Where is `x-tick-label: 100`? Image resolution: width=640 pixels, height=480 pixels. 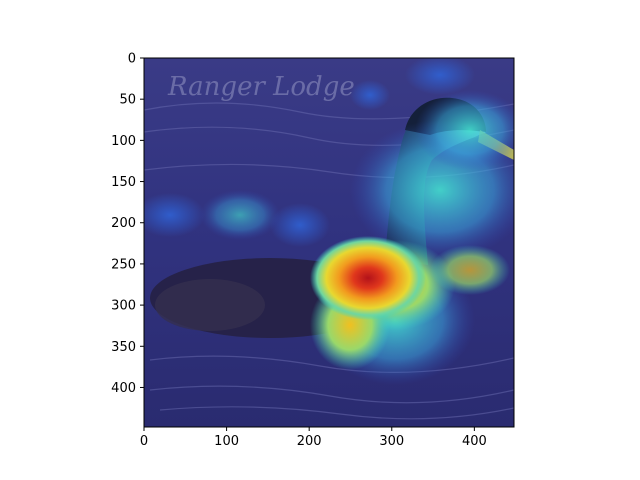 x-tick-label: 100 is located at coordinates (226, 441).